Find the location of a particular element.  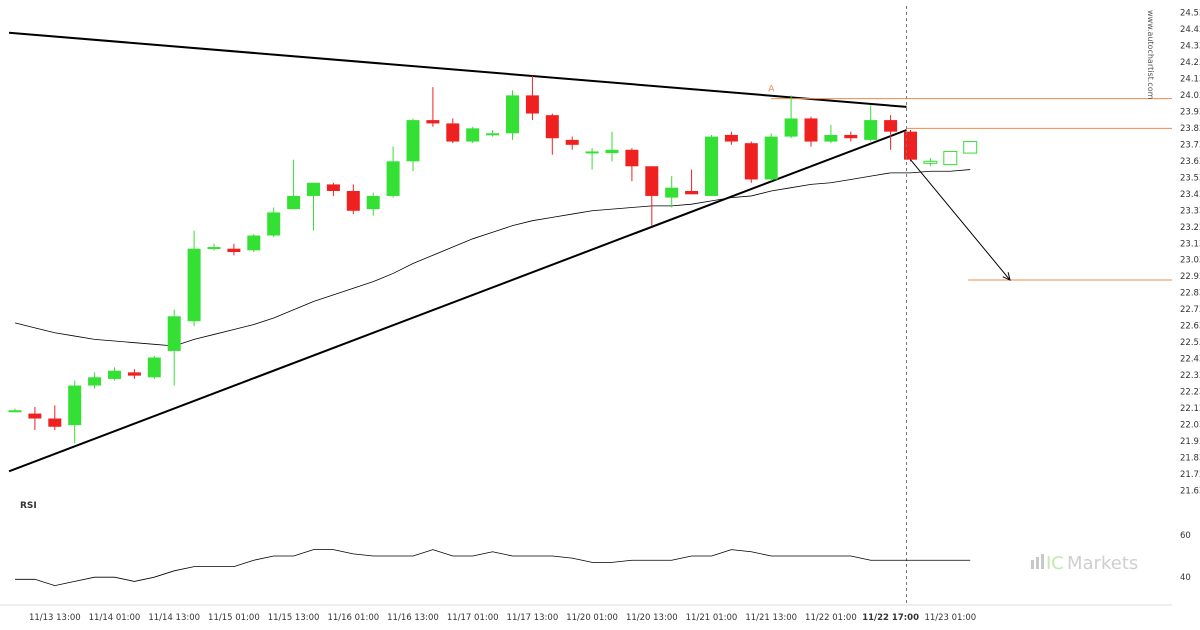

price-tick-label: 22.7330 is located at coordinates (1190, 310).